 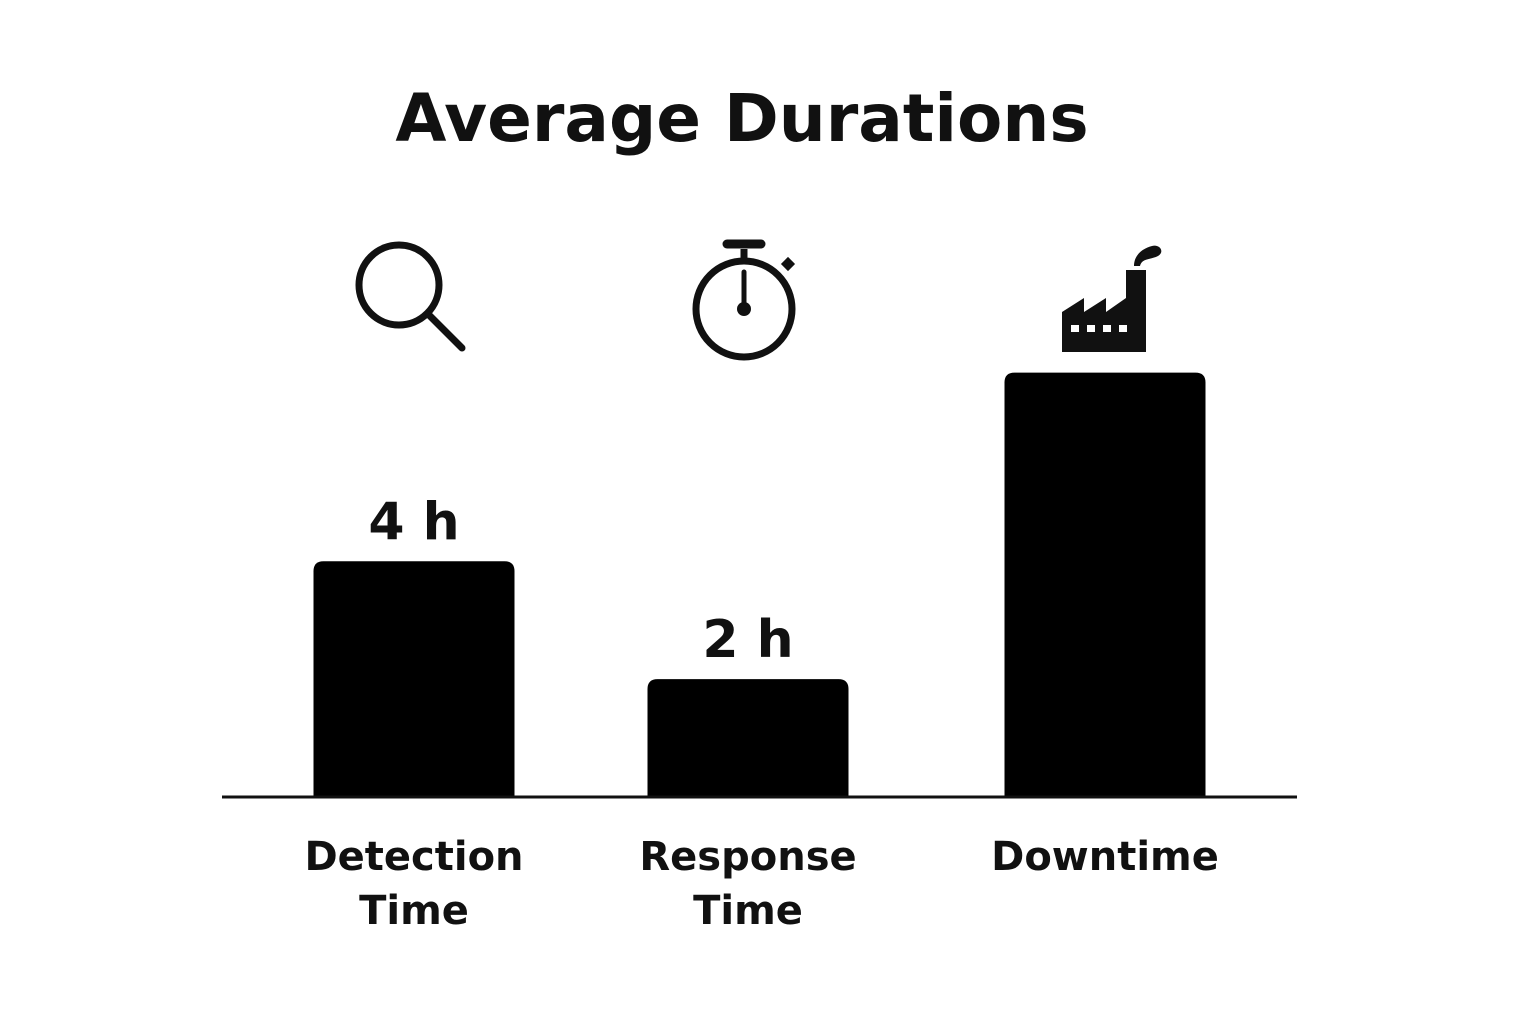 I want to click on category-labels-layer: Detection Time Response Time Downtime, so click(x=761, y=884).